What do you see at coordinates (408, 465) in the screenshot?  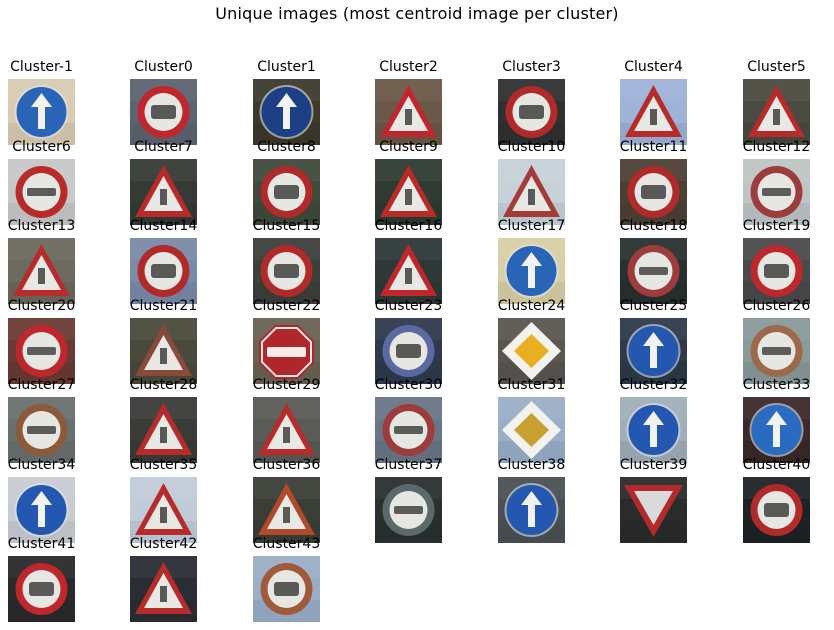 I see `cluster-label: Cluster37` at bounding box center [408, 465].